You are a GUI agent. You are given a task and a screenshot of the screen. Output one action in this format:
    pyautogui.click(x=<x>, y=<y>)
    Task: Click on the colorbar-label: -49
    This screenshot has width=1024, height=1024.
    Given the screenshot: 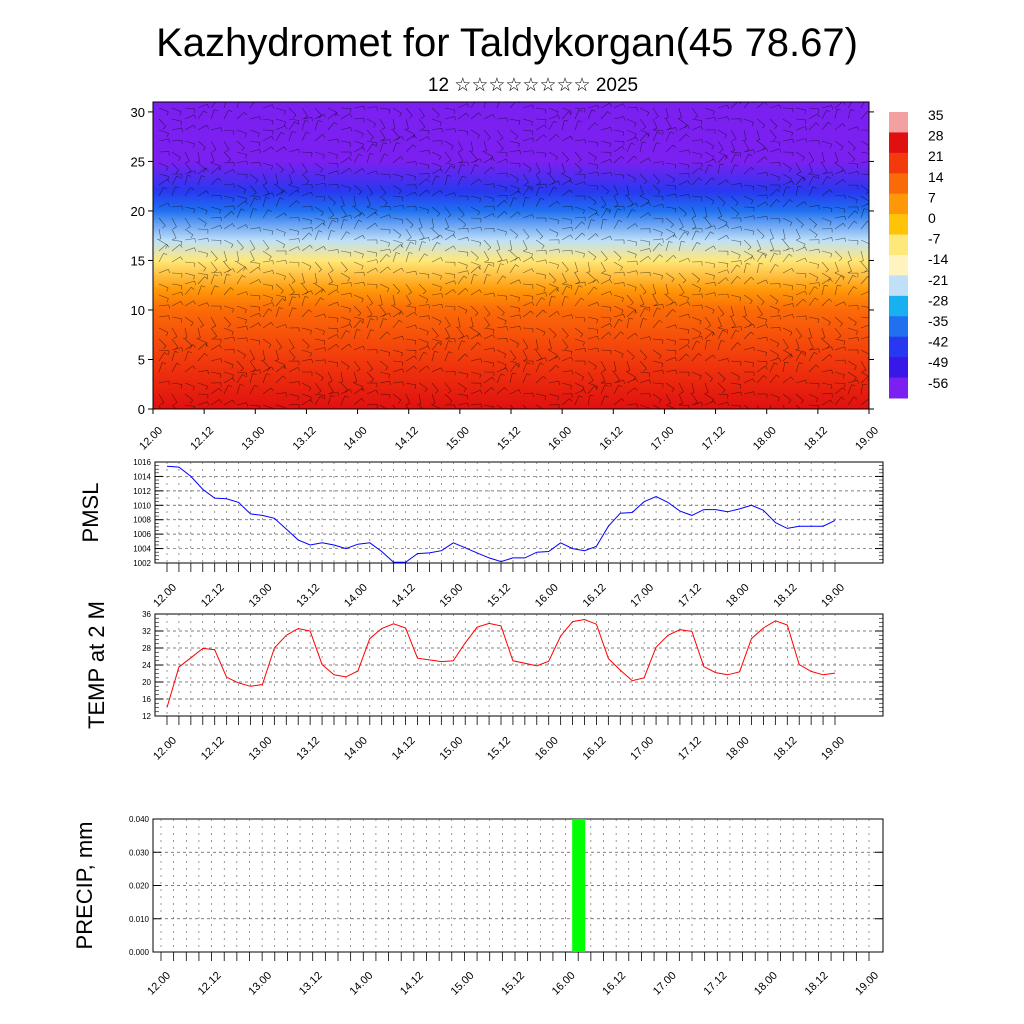 What is the action you would take?
    pyautogui.click(x=938, y=362)
    